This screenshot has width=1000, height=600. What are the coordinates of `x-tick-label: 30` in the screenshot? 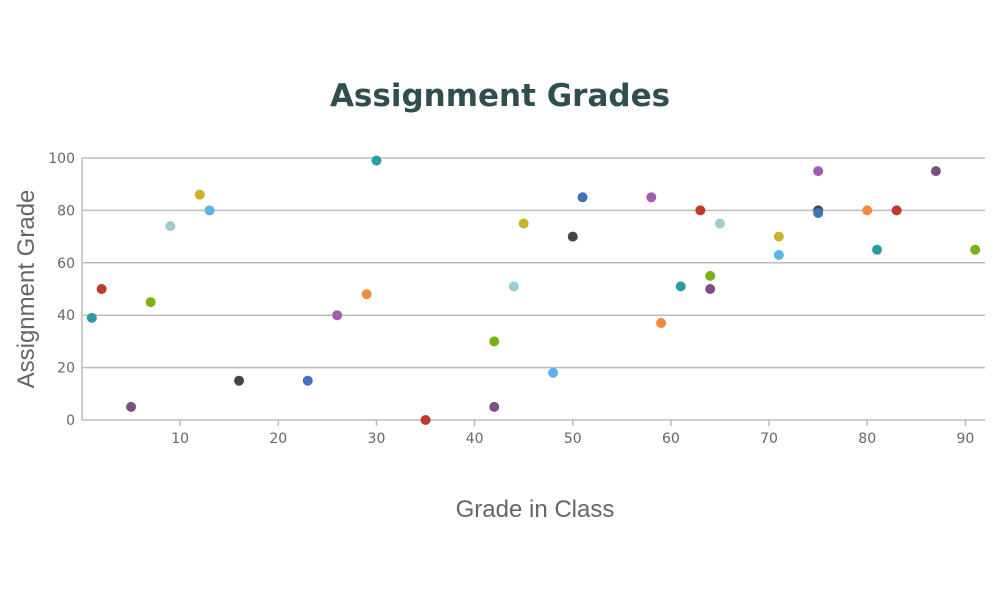 It's located at (377, 439).